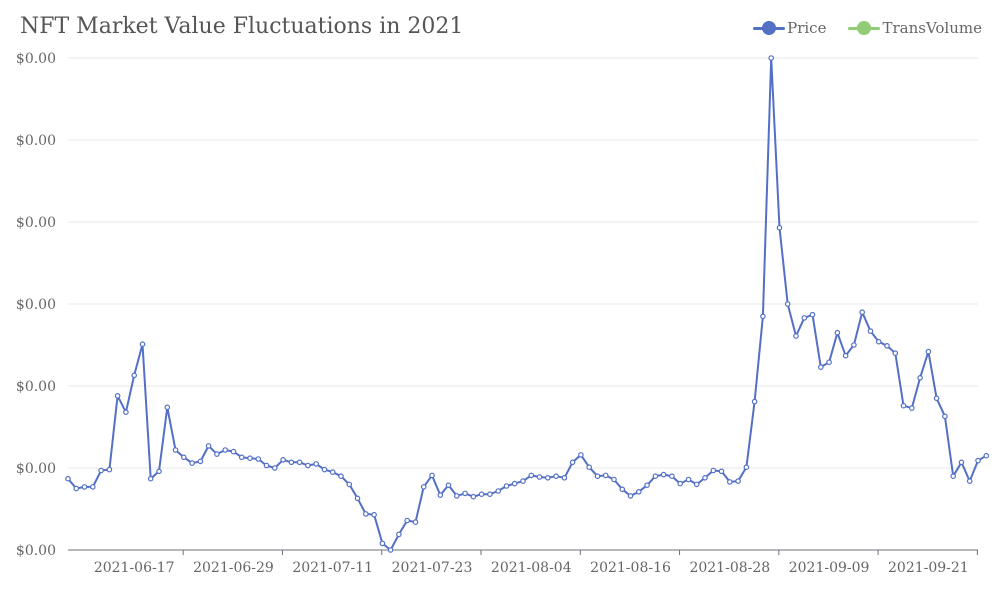  What do you see at coordinates (729, 568) in the screenshot?
I see `x-tick-label: 2021-08-28` at bounding box center [729, 568].